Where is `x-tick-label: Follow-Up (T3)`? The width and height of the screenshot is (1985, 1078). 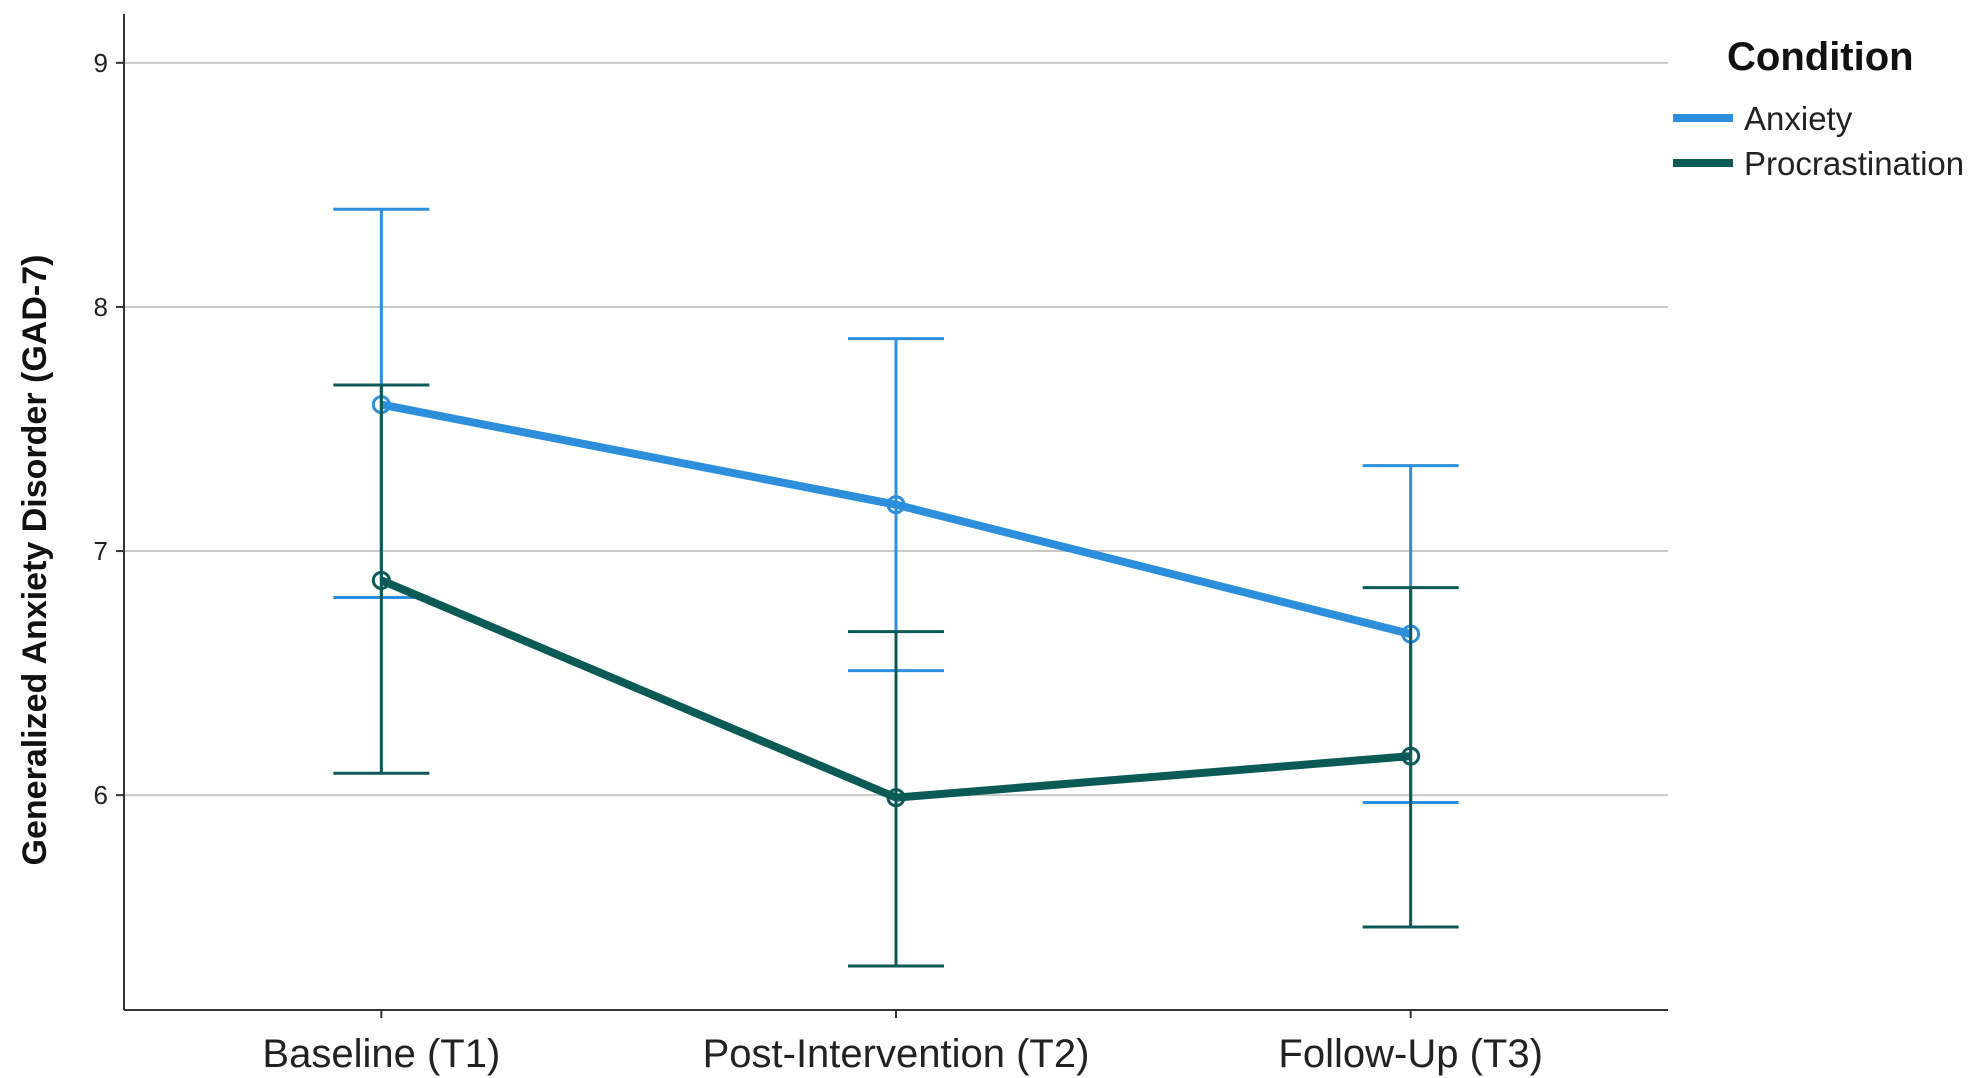
x-tick-label: Follow-Up (T3) is located at coordinates (1410, 1054).